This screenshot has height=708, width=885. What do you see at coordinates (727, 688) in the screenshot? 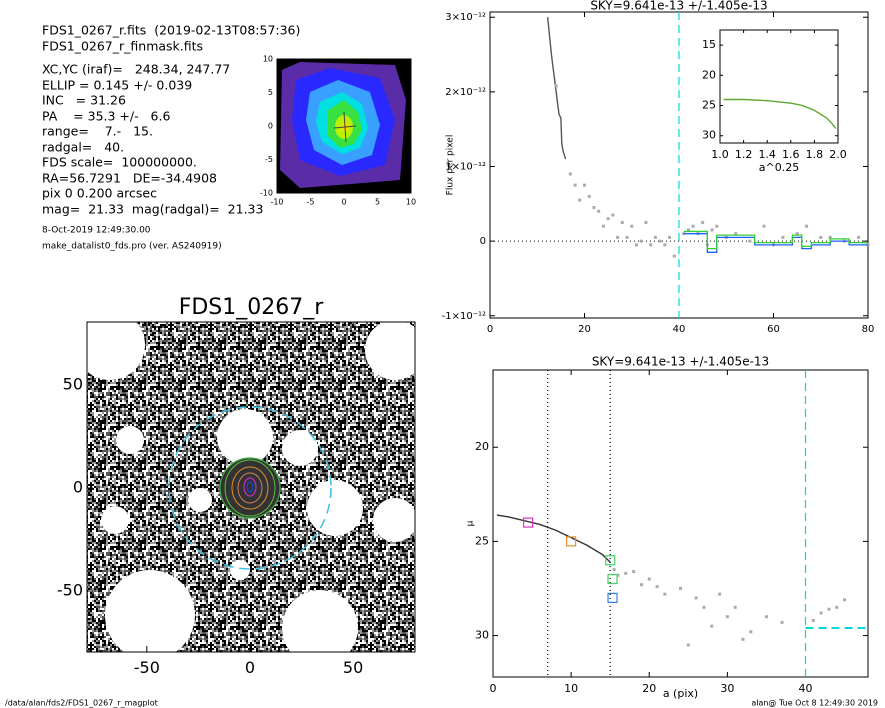
I see `x-tick-label: 30` at bounding box center [727, 688].